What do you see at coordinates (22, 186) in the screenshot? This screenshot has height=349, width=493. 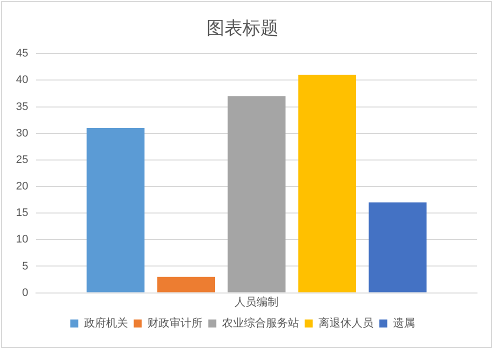 I see `y-tick-label: 20` at bounding box center [22, 186].